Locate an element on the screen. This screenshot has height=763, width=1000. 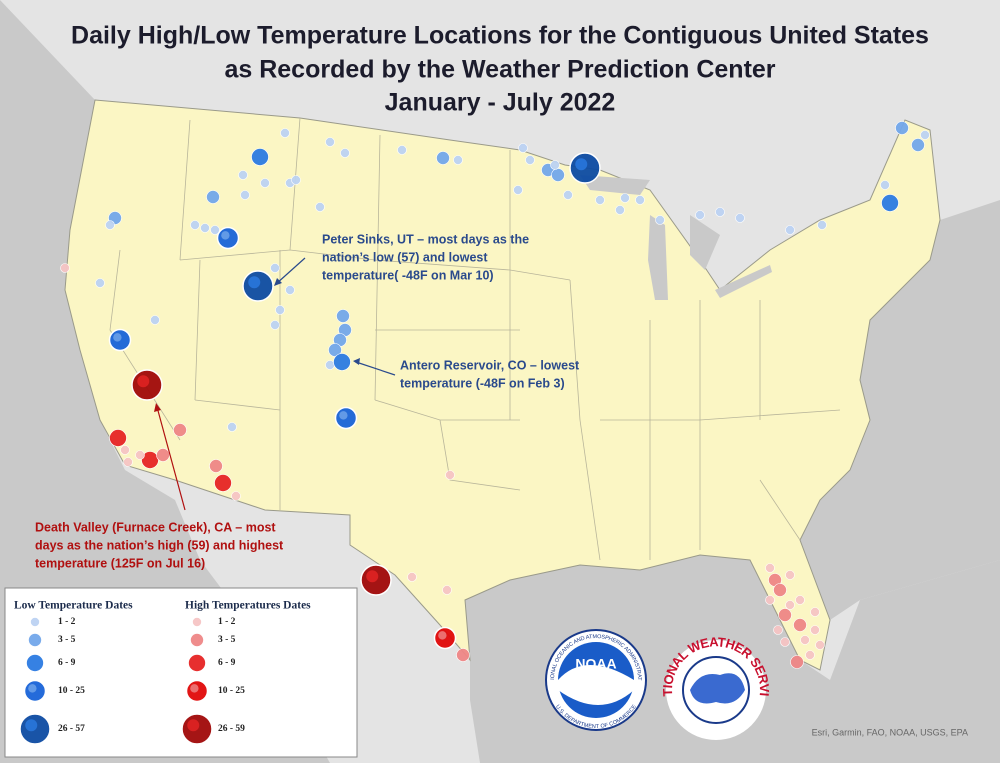
annotation: Peter Sinks, UT – most days as the is located at coordinates (425, 239).